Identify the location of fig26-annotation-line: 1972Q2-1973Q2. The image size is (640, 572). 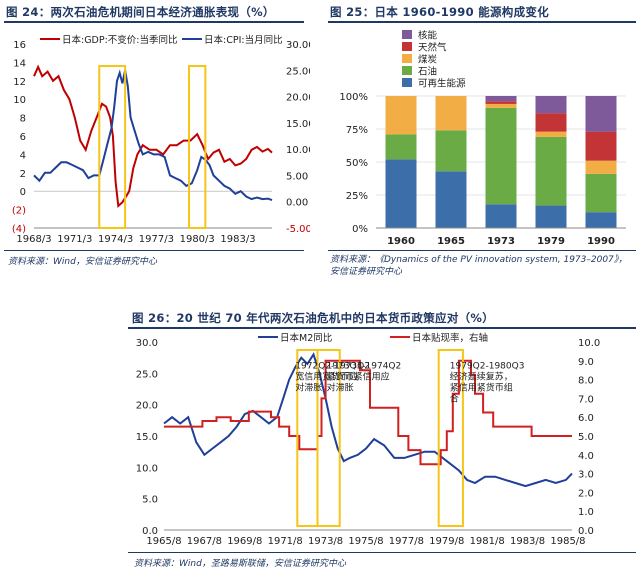
(332, 367).